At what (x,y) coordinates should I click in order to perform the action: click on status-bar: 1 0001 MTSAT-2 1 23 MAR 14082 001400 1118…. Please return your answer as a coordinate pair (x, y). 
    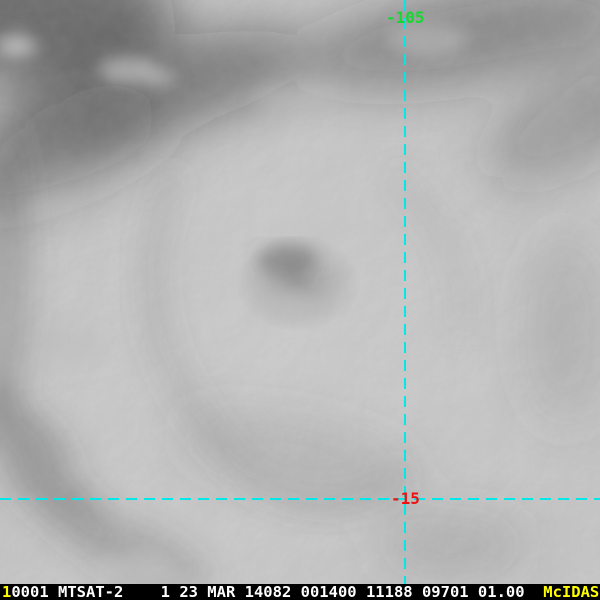
    Looking at the image, I should click on (300, 592).